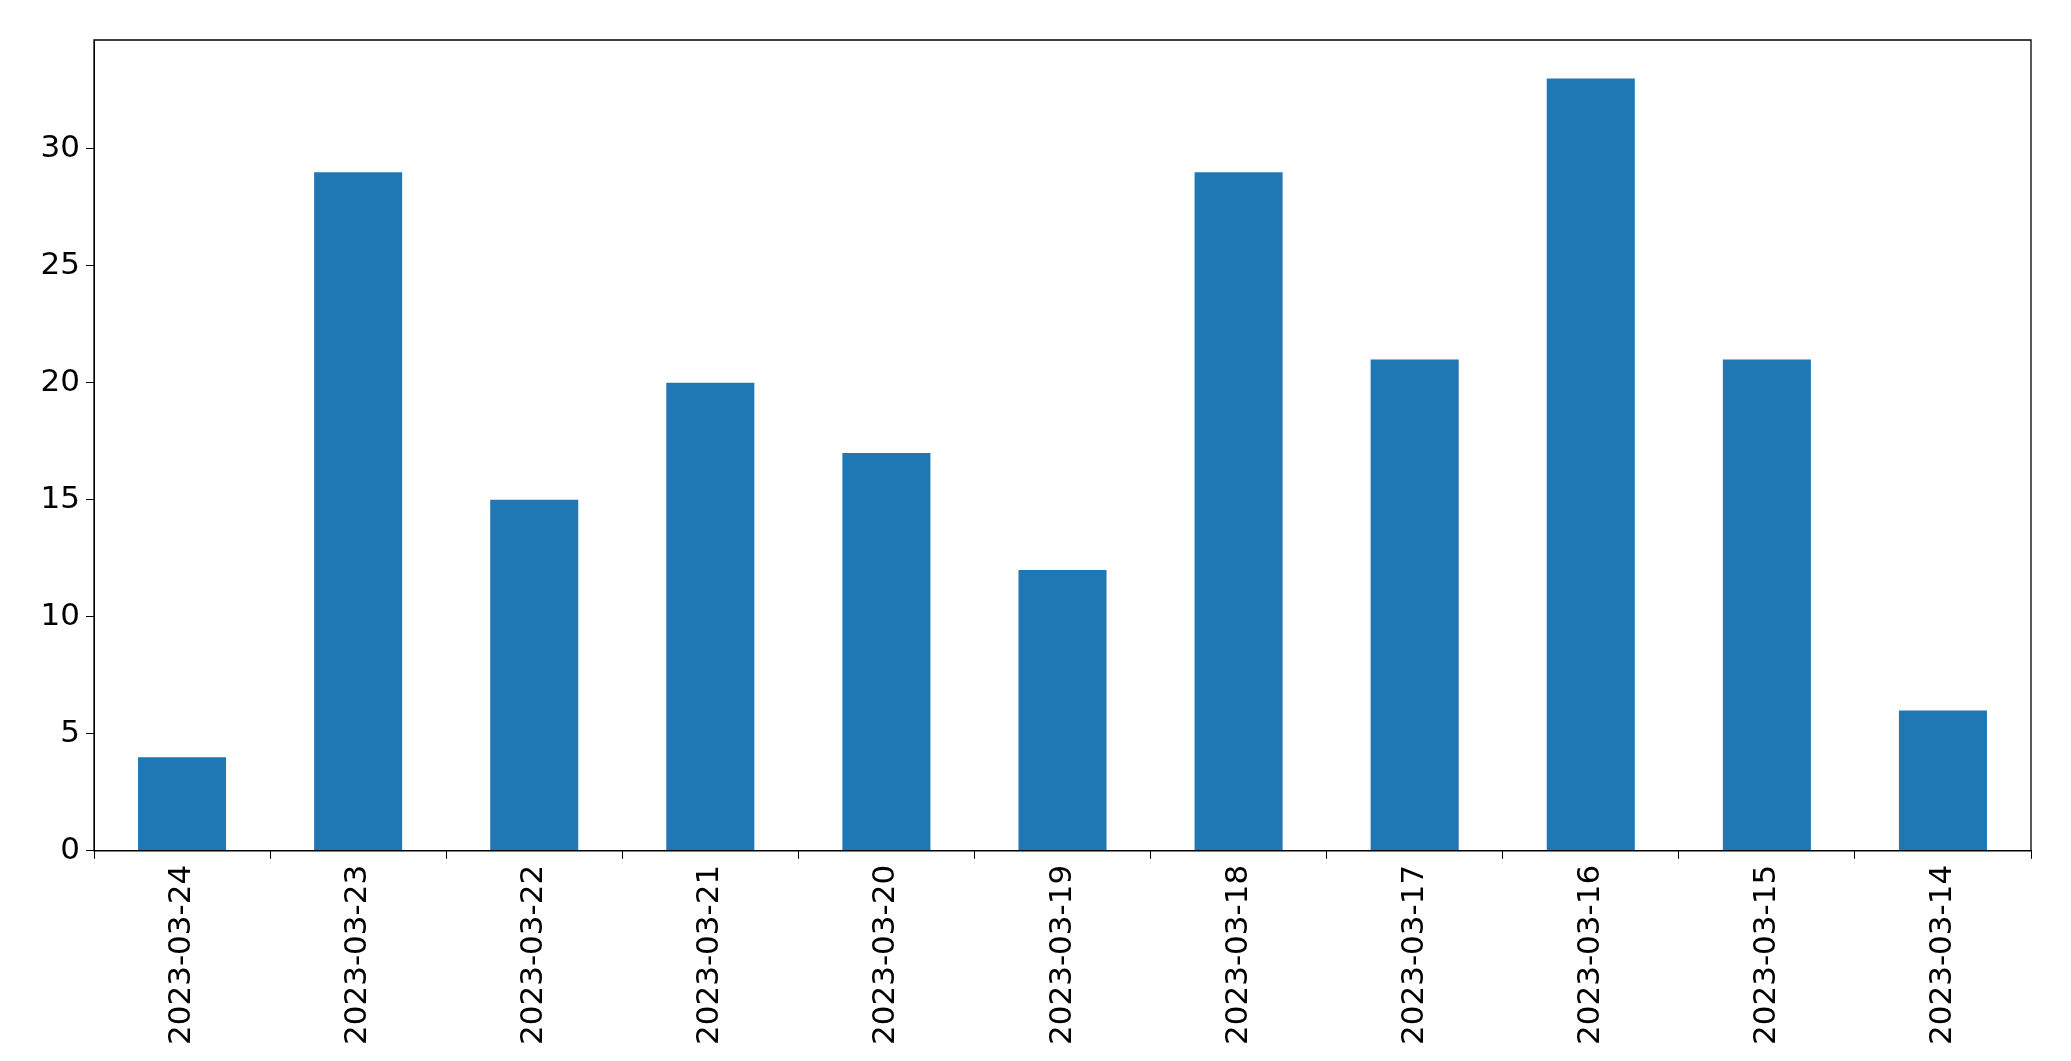  I want to click on x-tick-label: 2023-03-19, so click(1059, 955).